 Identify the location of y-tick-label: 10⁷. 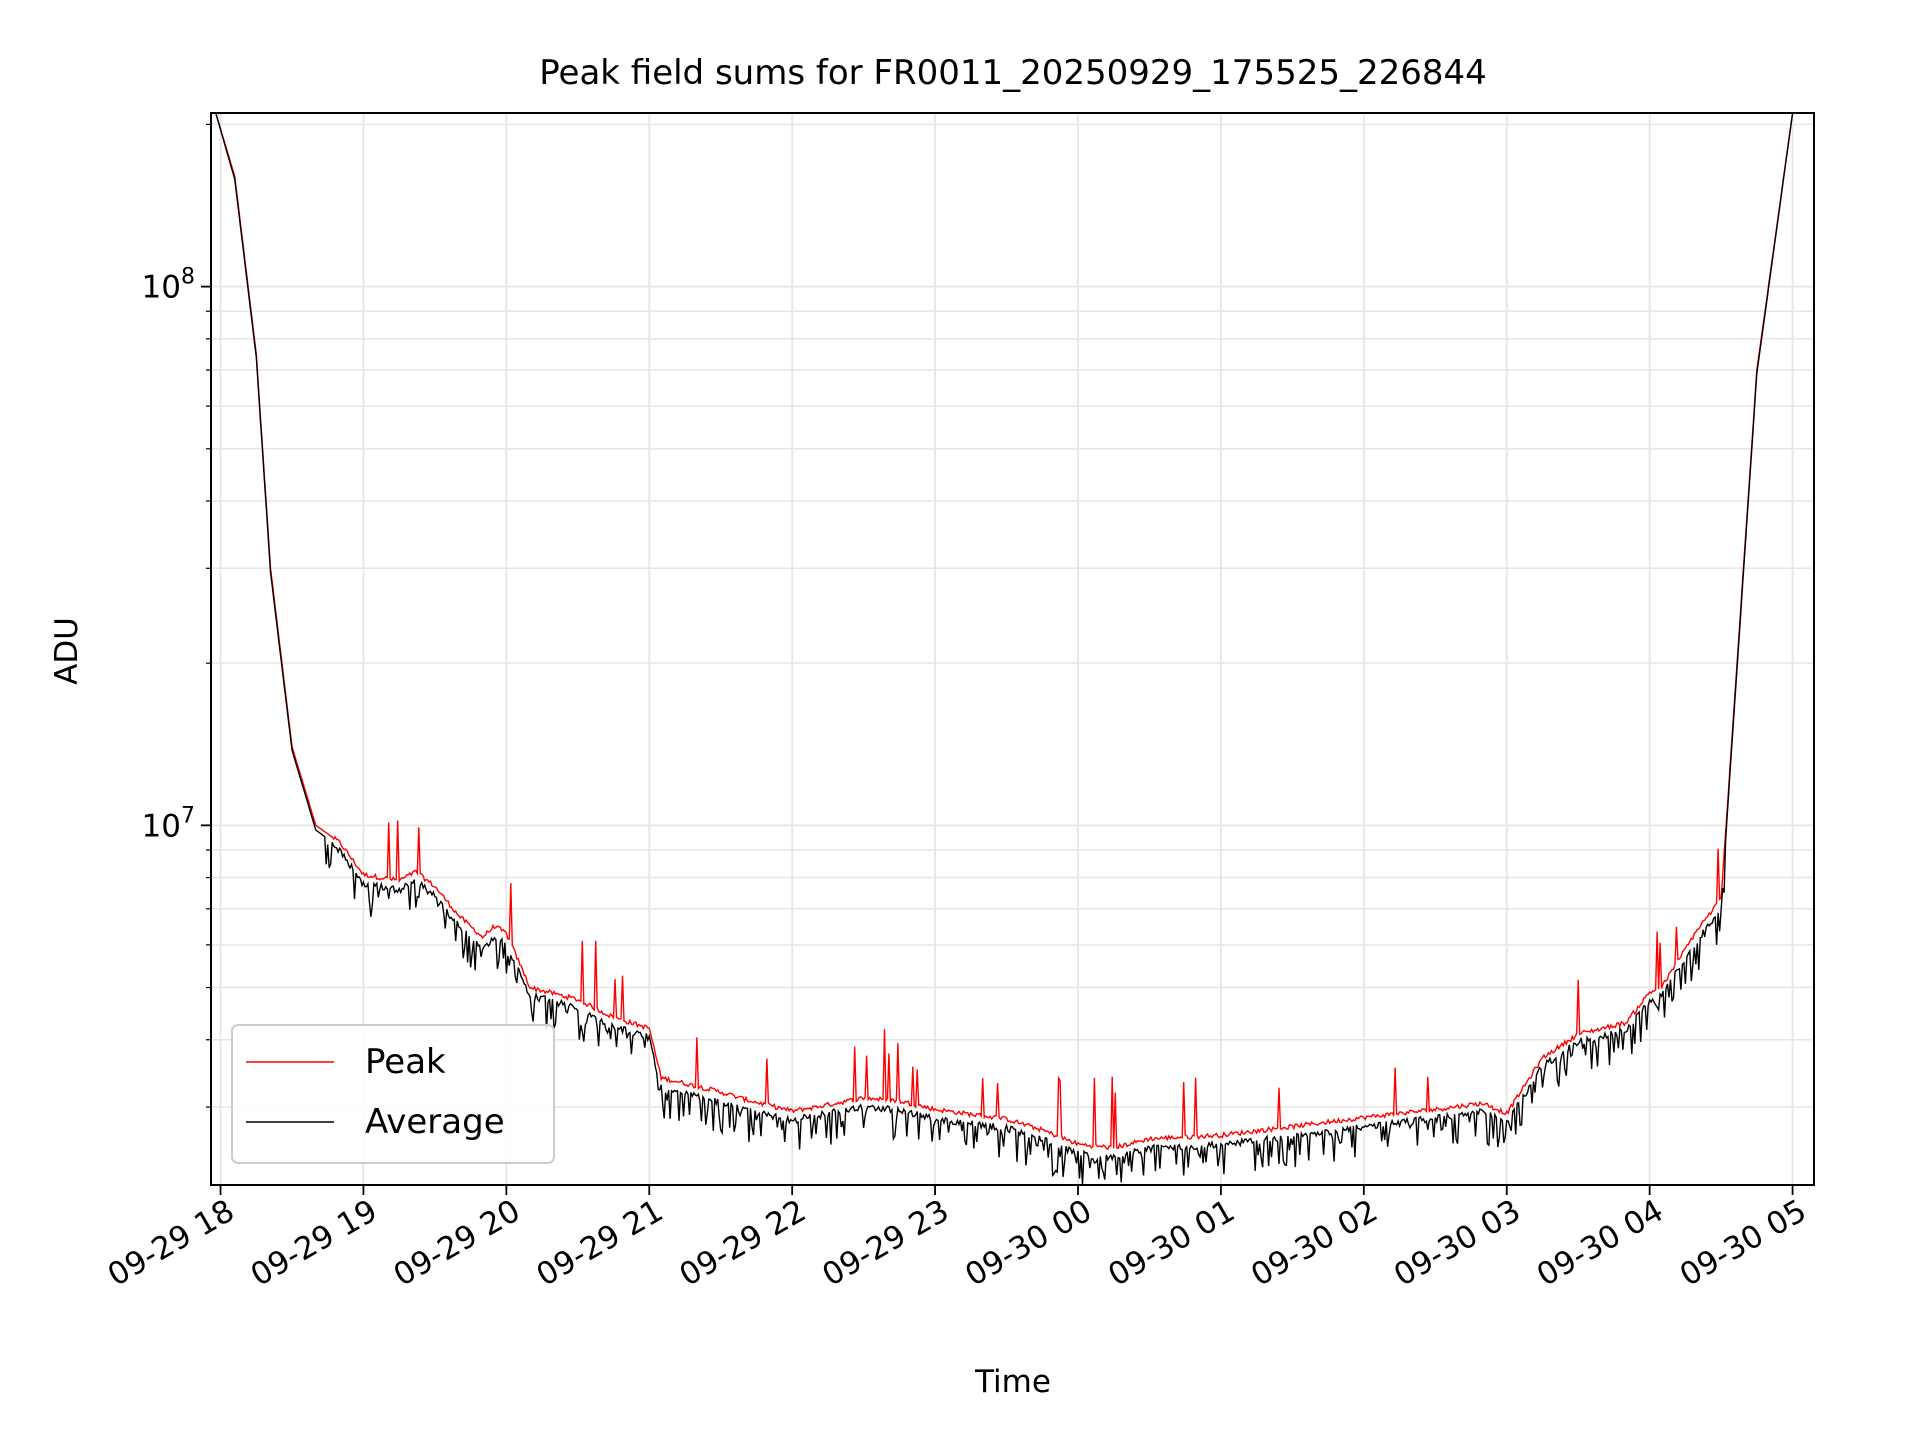
(168, 823).